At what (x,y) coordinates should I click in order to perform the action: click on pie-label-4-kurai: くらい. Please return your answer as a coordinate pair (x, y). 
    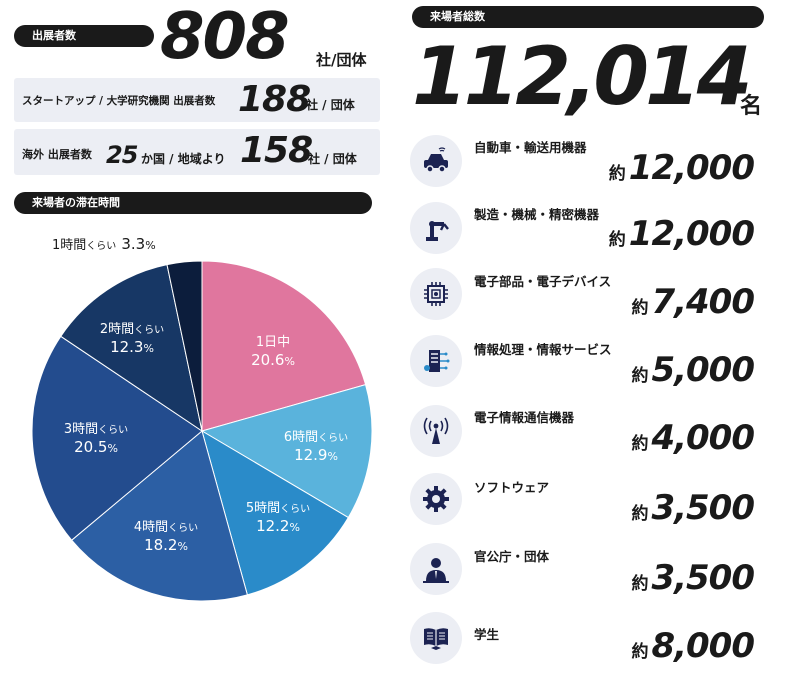
    Looking at the image, I should click on (183, 528).